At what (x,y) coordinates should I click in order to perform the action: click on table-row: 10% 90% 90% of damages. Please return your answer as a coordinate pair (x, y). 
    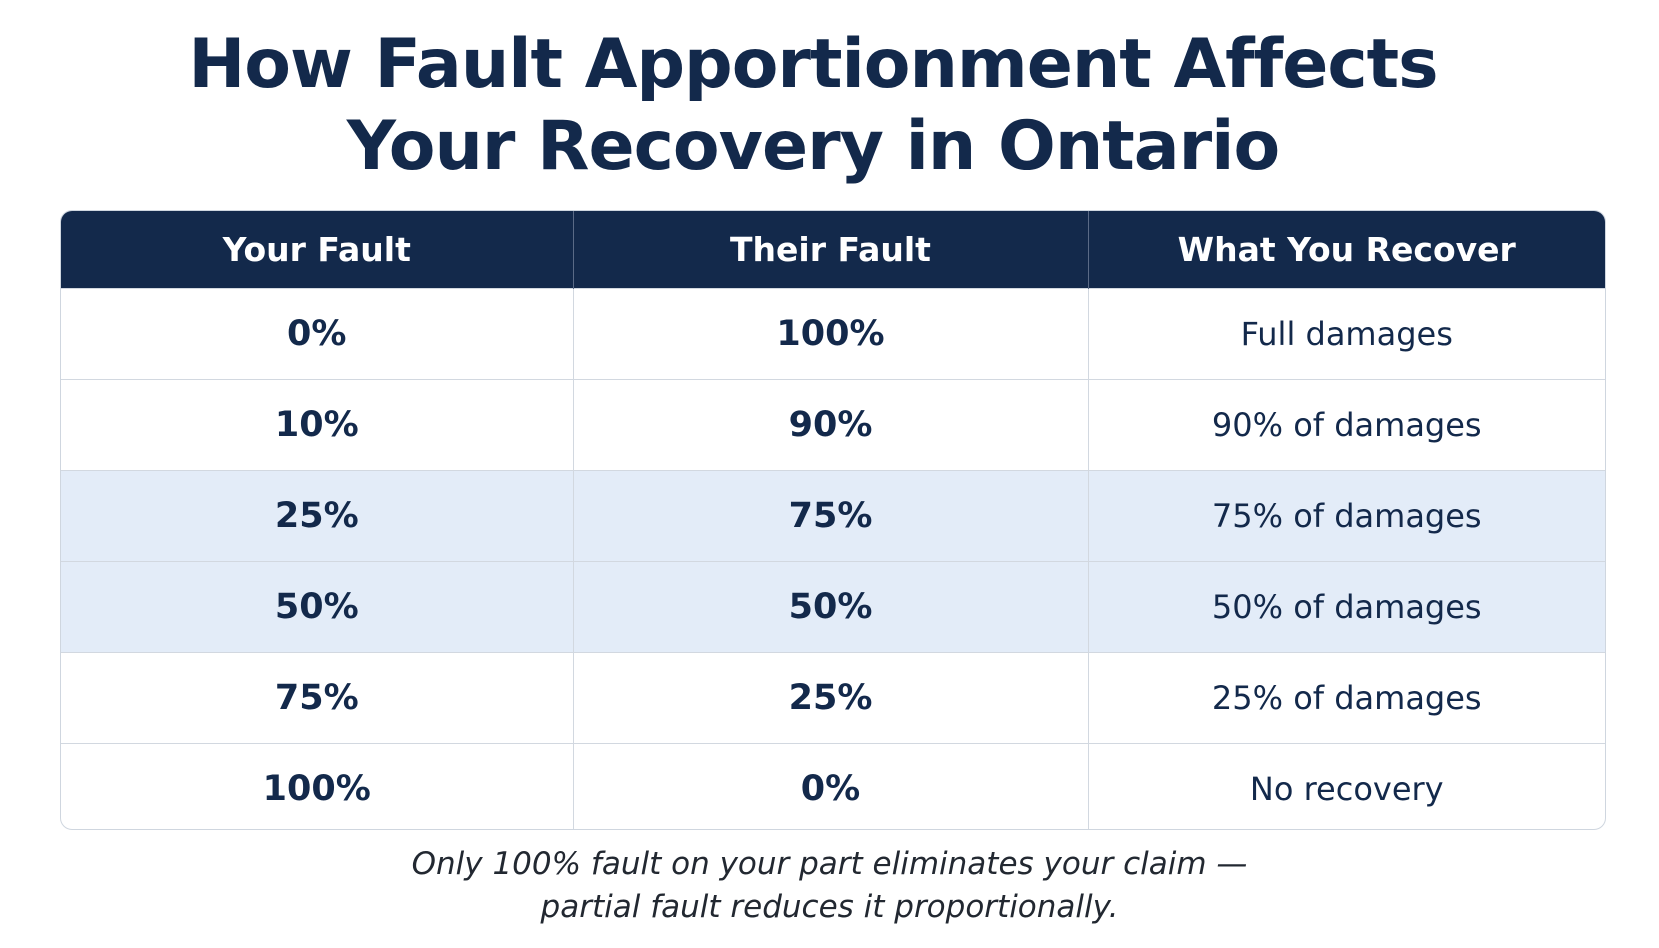
    Looking at the image, I should click on (833, 425).